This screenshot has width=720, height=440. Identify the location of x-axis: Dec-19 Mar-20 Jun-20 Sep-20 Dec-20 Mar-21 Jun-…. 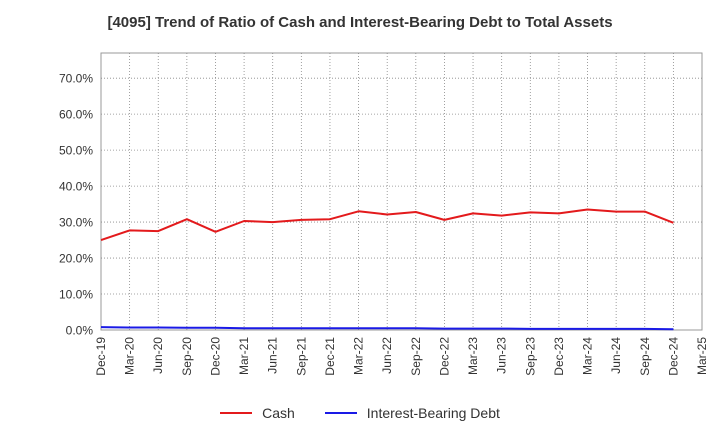
(401, 356).